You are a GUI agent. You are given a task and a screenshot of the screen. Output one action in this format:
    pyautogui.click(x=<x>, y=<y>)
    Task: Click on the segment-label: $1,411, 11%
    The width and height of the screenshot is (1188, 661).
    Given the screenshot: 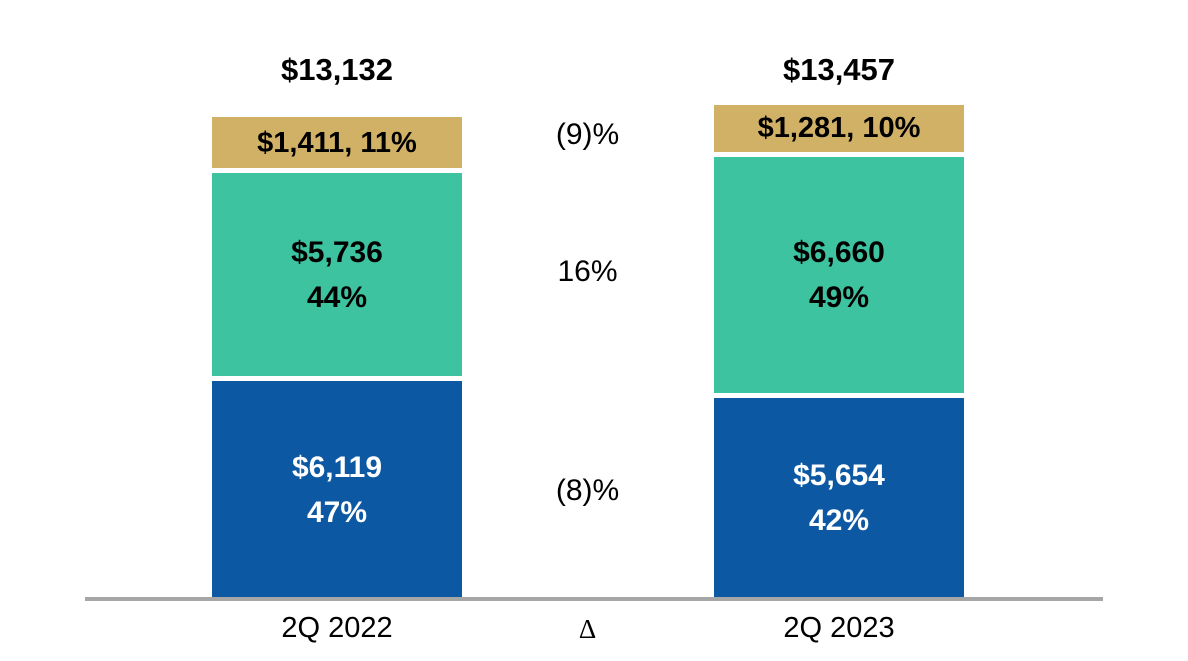 What is the action you would take?
    pyautogui.click(x=337, y=142)
    